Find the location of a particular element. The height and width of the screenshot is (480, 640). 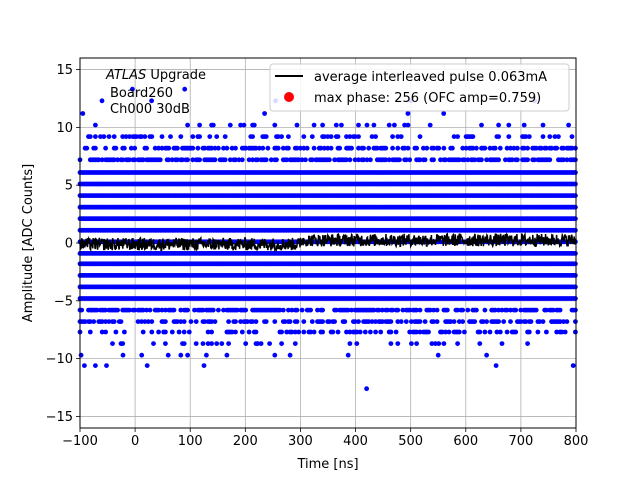

y-axis-label: Amplitude [ADC Counts] is located at coordinates (28, 243).